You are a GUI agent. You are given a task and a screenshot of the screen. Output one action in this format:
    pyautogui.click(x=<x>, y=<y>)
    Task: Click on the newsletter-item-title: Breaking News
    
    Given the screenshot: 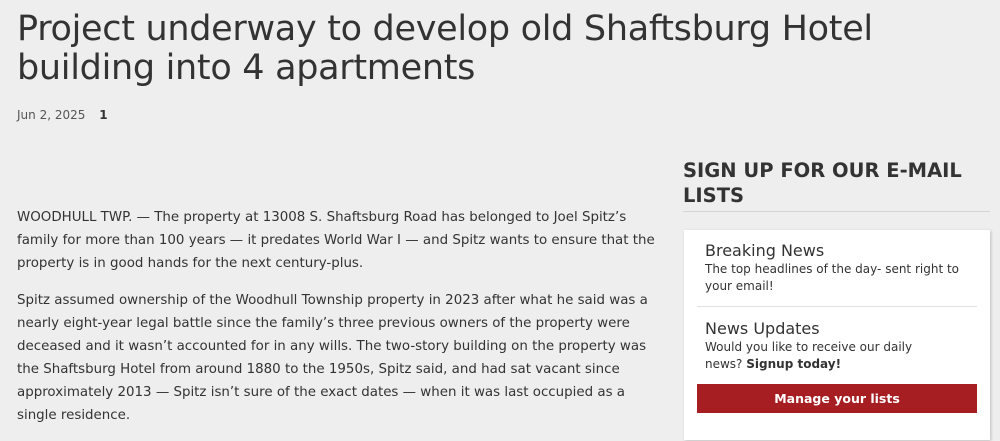 What is the action you would take?
    pyautogui.click(x=765, y=250)
    